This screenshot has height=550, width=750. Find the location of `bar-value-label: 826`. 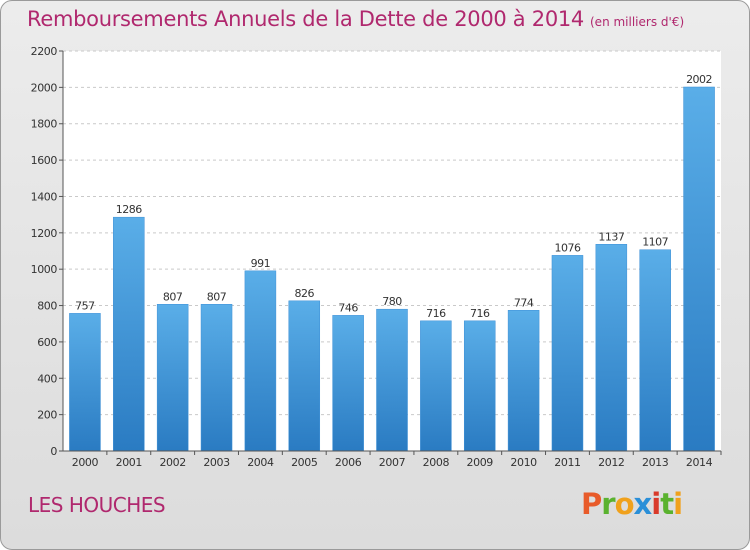

bar-value-label: 826 is located at coordinates (305, 293).